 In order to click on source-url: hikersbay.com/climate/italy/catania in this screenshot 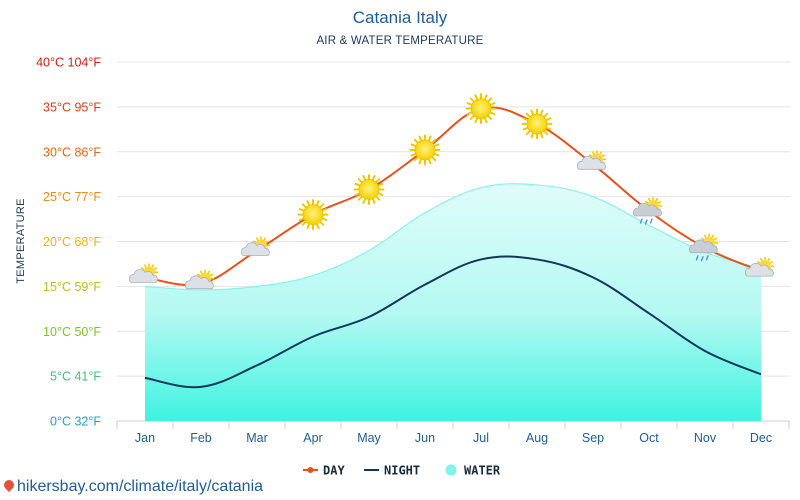, I will do `click(140, 486)`.